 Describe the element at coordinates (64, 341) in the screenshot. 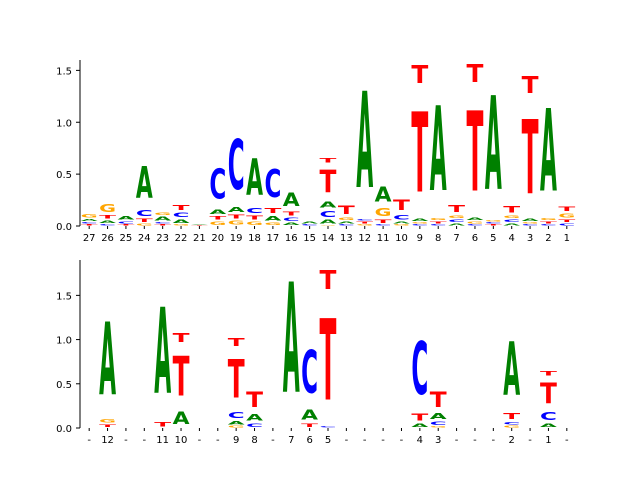

I see `y-tick-label: 1.0` at that location.